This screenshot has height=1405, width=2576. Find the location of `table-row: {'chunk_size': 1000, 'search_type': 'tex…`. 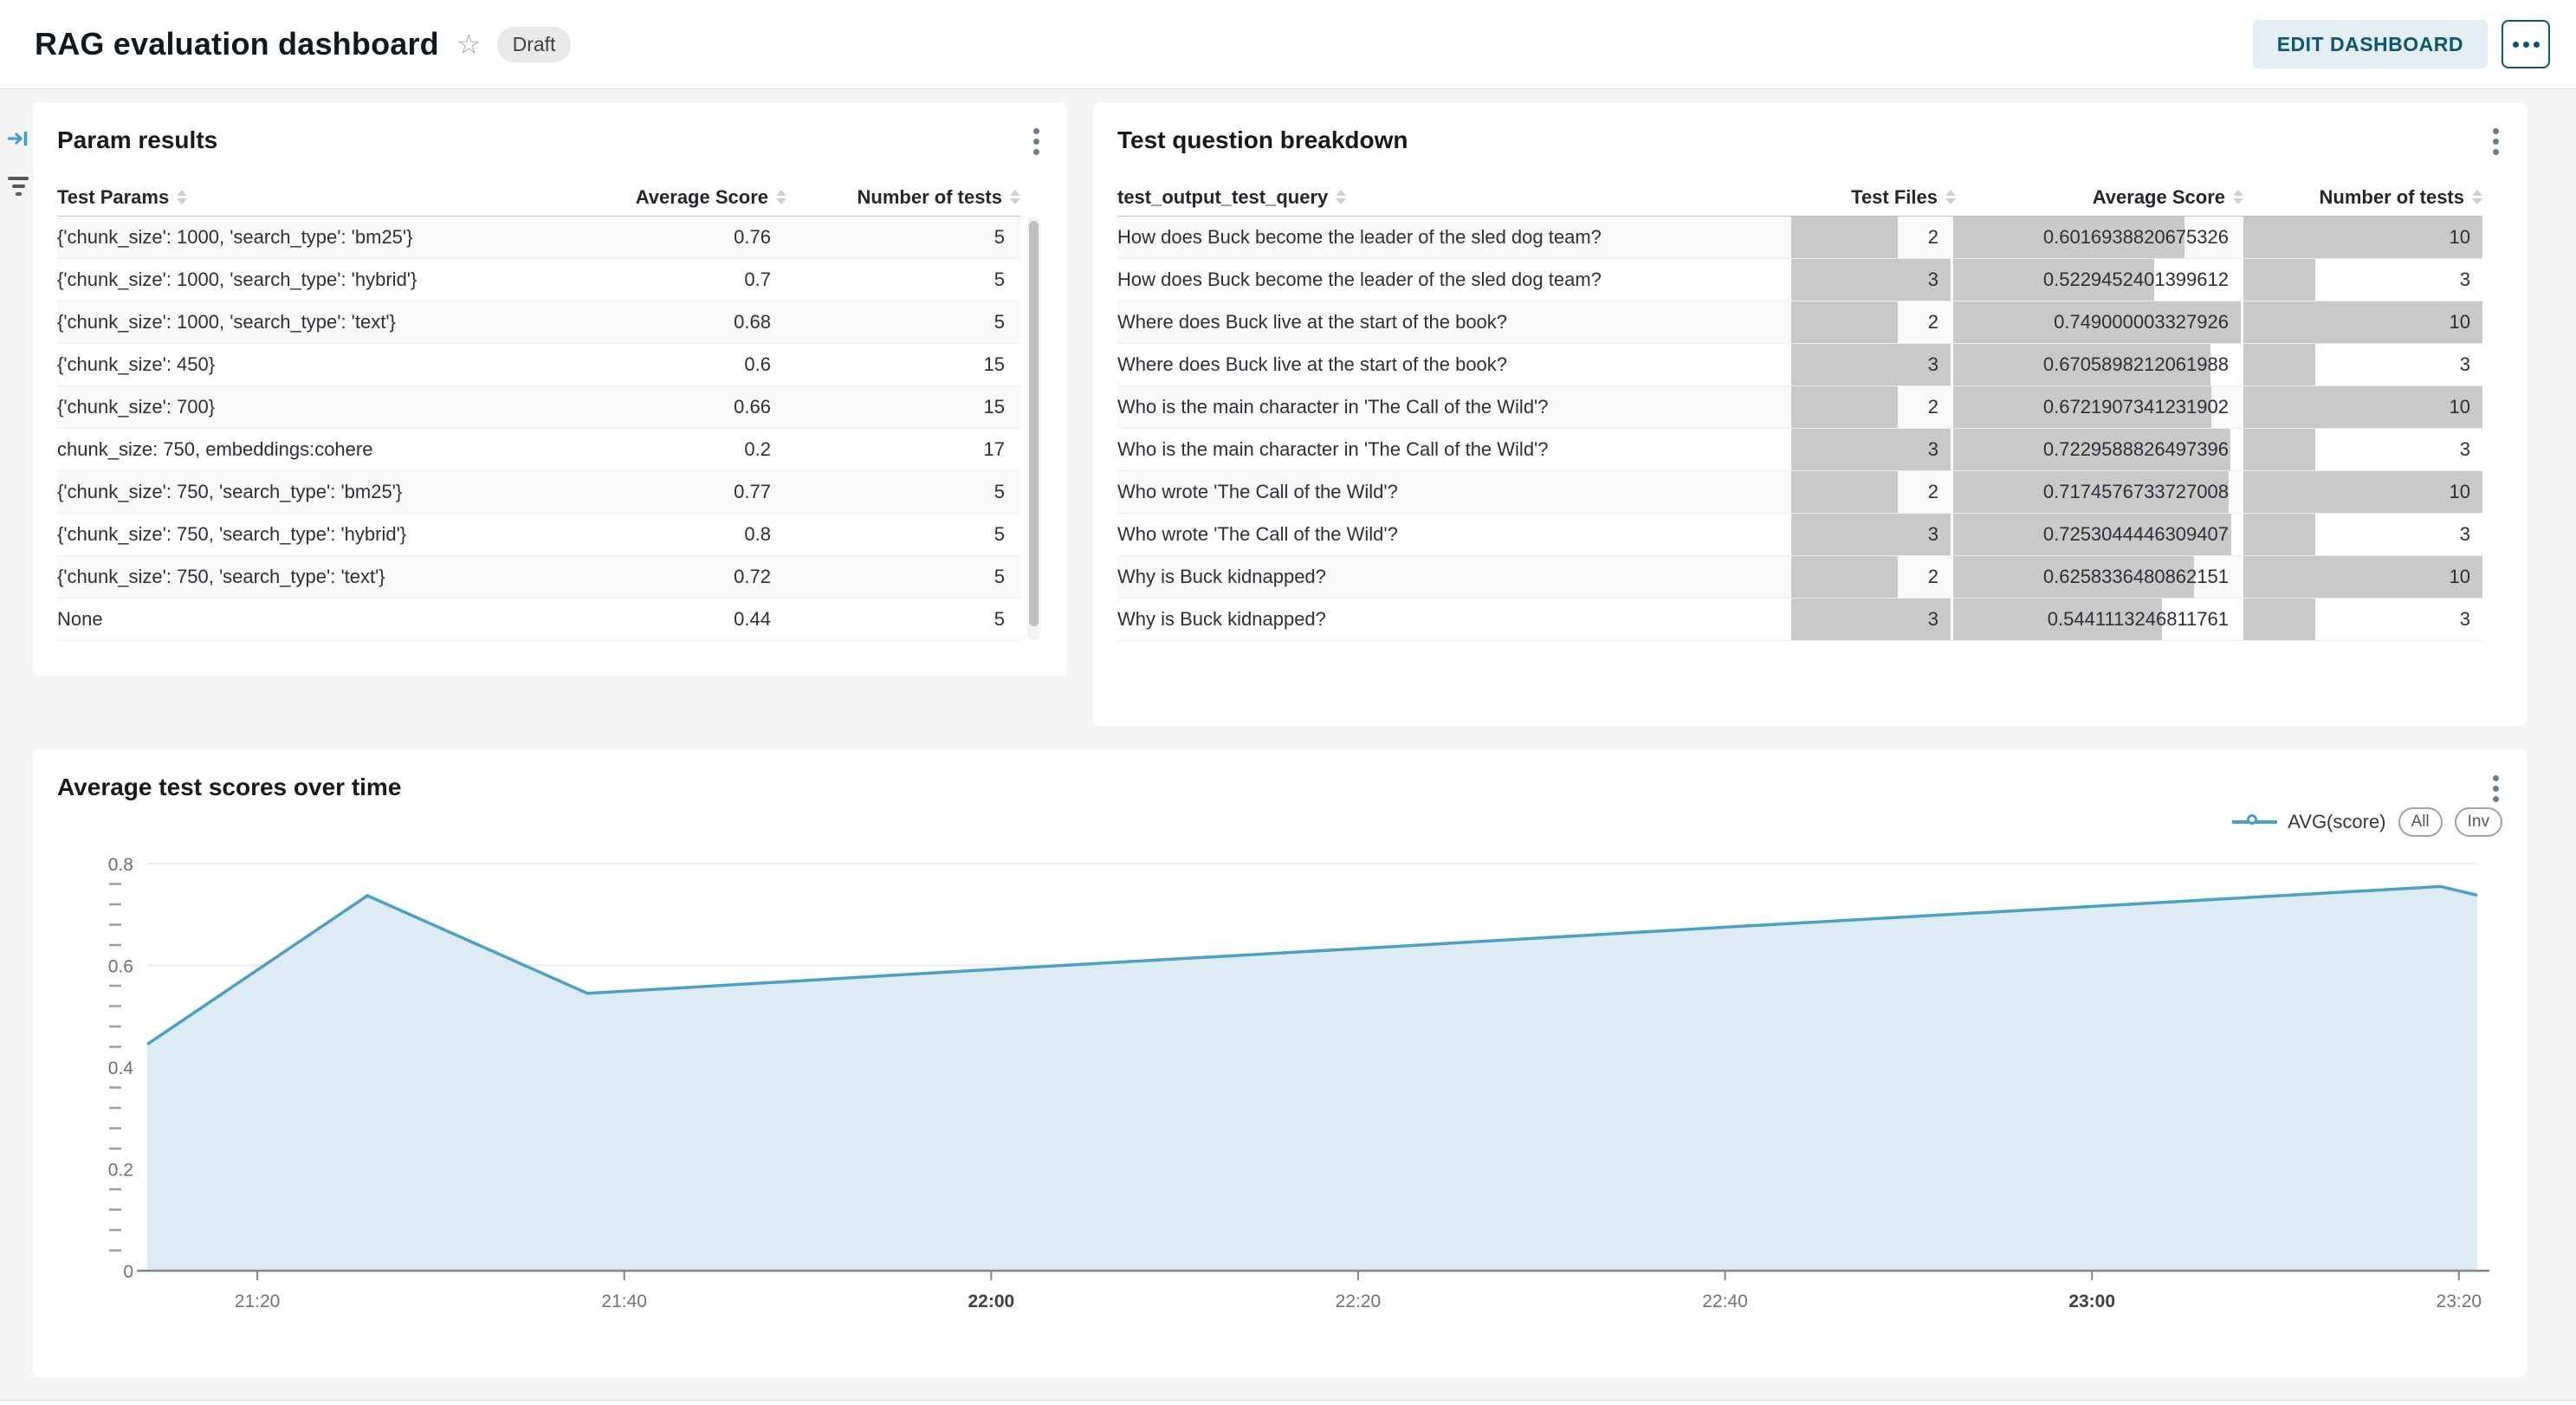

table-row: {'chunk_size': 1000, 'search_type': 'tex… is located at coordinates (538, 322).